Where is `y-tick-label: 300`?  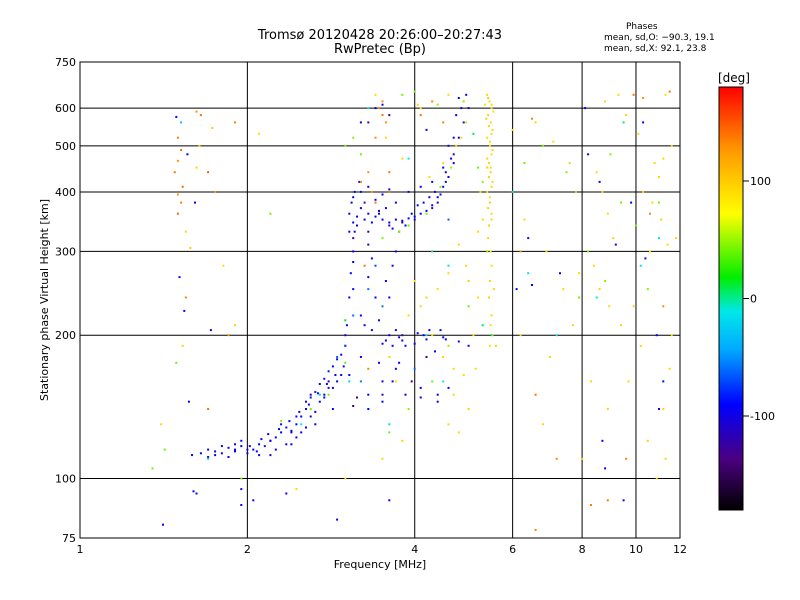 y-tick-label: 300 is located at coordinates (65, 251).